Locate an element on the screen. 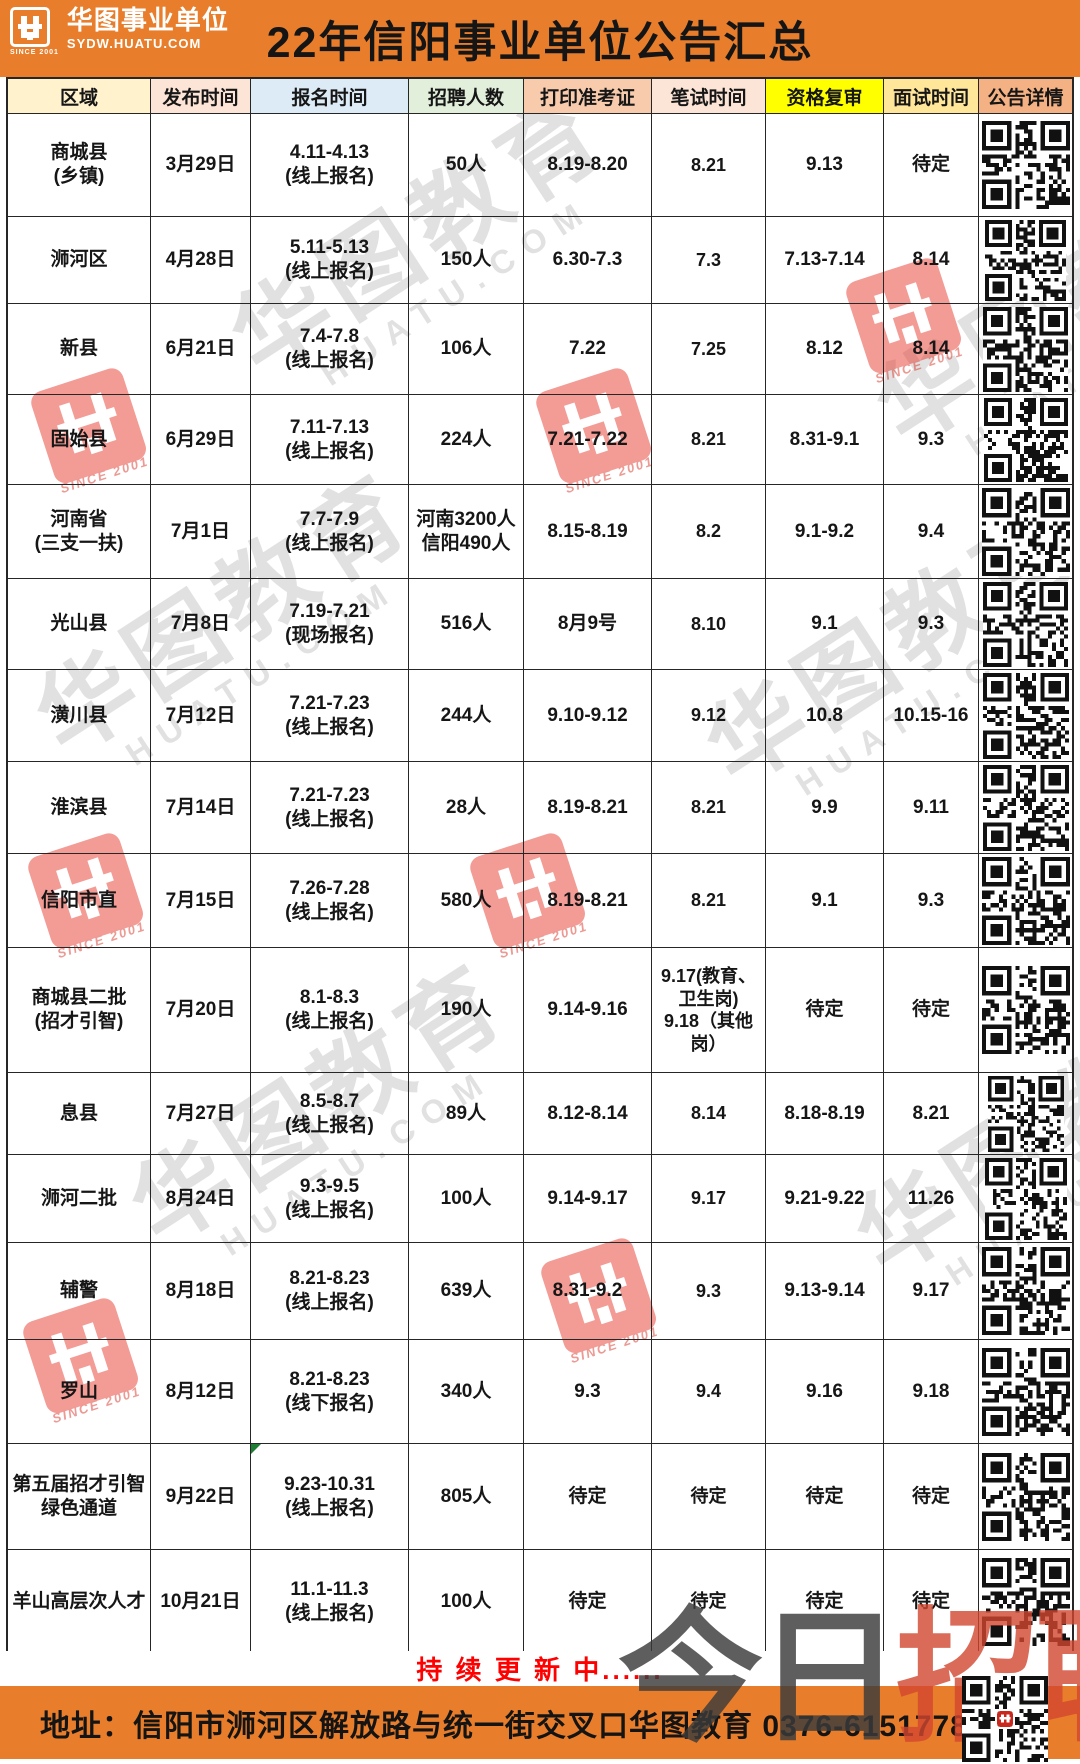 Image resolution: width=1080 pixels, height=1764 pixels. written-exam-cell: 7.3 is located at coordinates (709, 260).